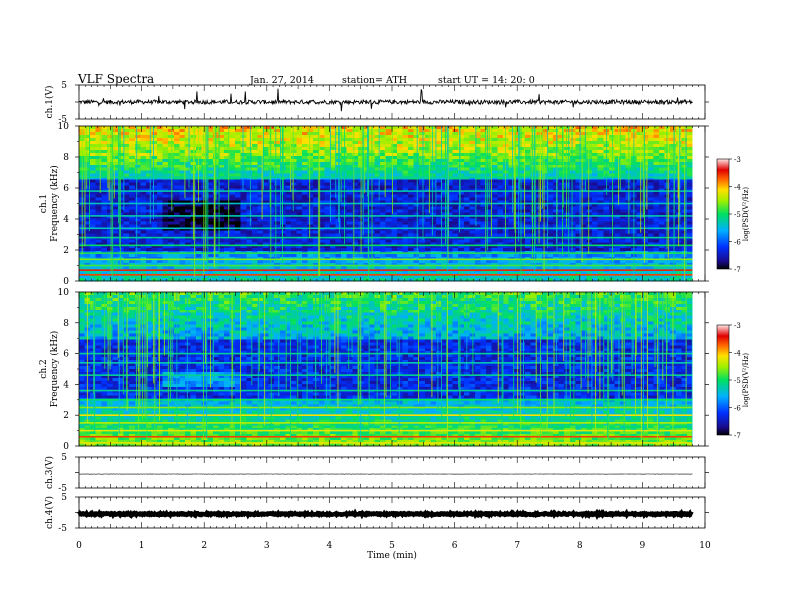 This screenshot has height=612, width=792. What do you see at coordinates (49, 102) in the screenshot?
I see `ch1-waveform-ylabel: ch.1(V)` at bounding box center [49, 102].